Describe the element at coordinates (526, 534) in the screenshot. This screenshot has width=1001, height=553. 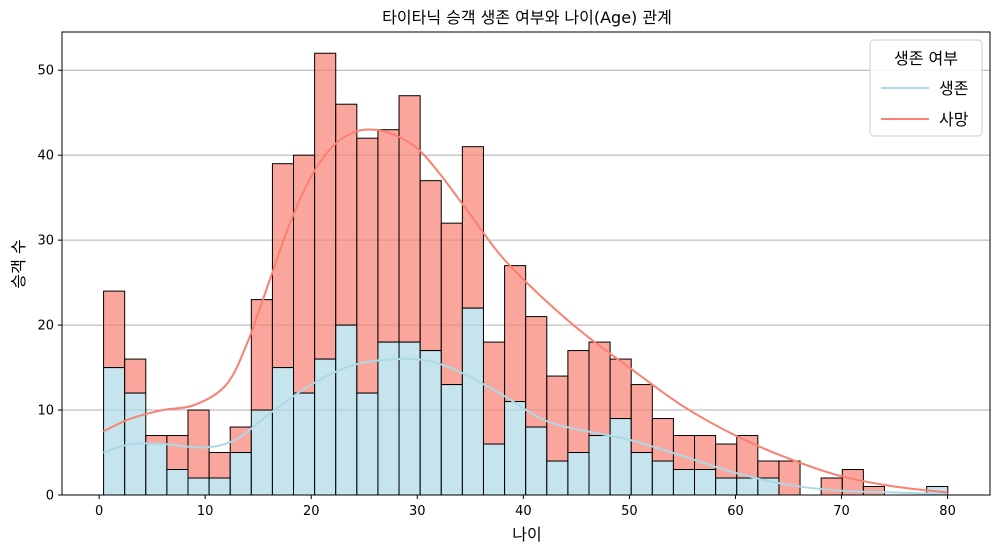
I see `x-axis-label: 나이` at that location.